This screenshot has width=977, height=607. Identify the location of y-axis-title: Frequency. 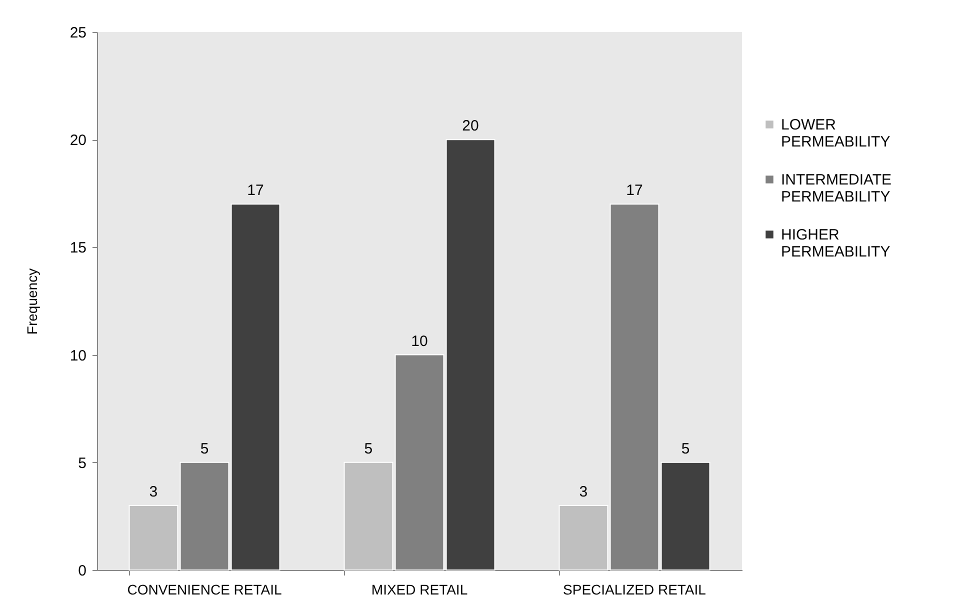
(32, 301).